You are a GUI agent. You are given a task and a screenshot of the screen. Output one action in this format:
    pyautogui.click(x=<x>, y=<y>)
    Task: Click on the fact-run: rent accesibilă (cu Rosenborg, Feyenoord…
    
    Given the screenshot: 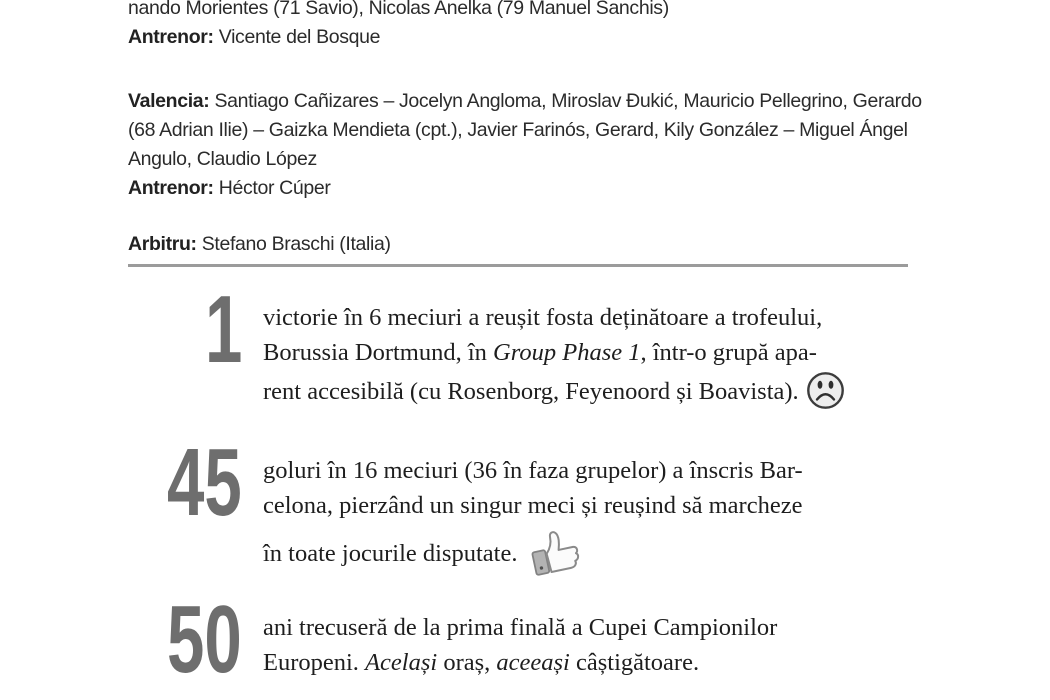 What is the action you would take?
    pyautogui.click(x=531, y=391)
    